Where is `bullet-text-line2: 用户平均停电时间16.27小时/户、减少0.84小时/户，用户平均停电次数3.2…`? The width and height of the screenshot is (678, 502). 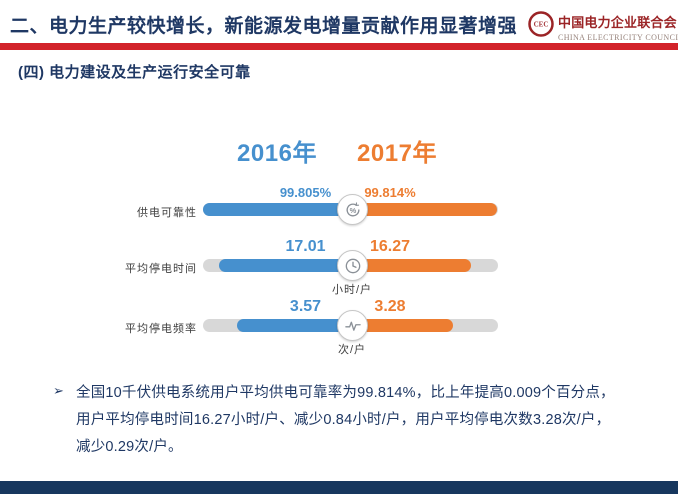 bullet-text-line2: 用户平均停电时间16.27小时/户、减少0.84小时/户，用户平均停电次数3.2… is located at coordinates (343, 420).